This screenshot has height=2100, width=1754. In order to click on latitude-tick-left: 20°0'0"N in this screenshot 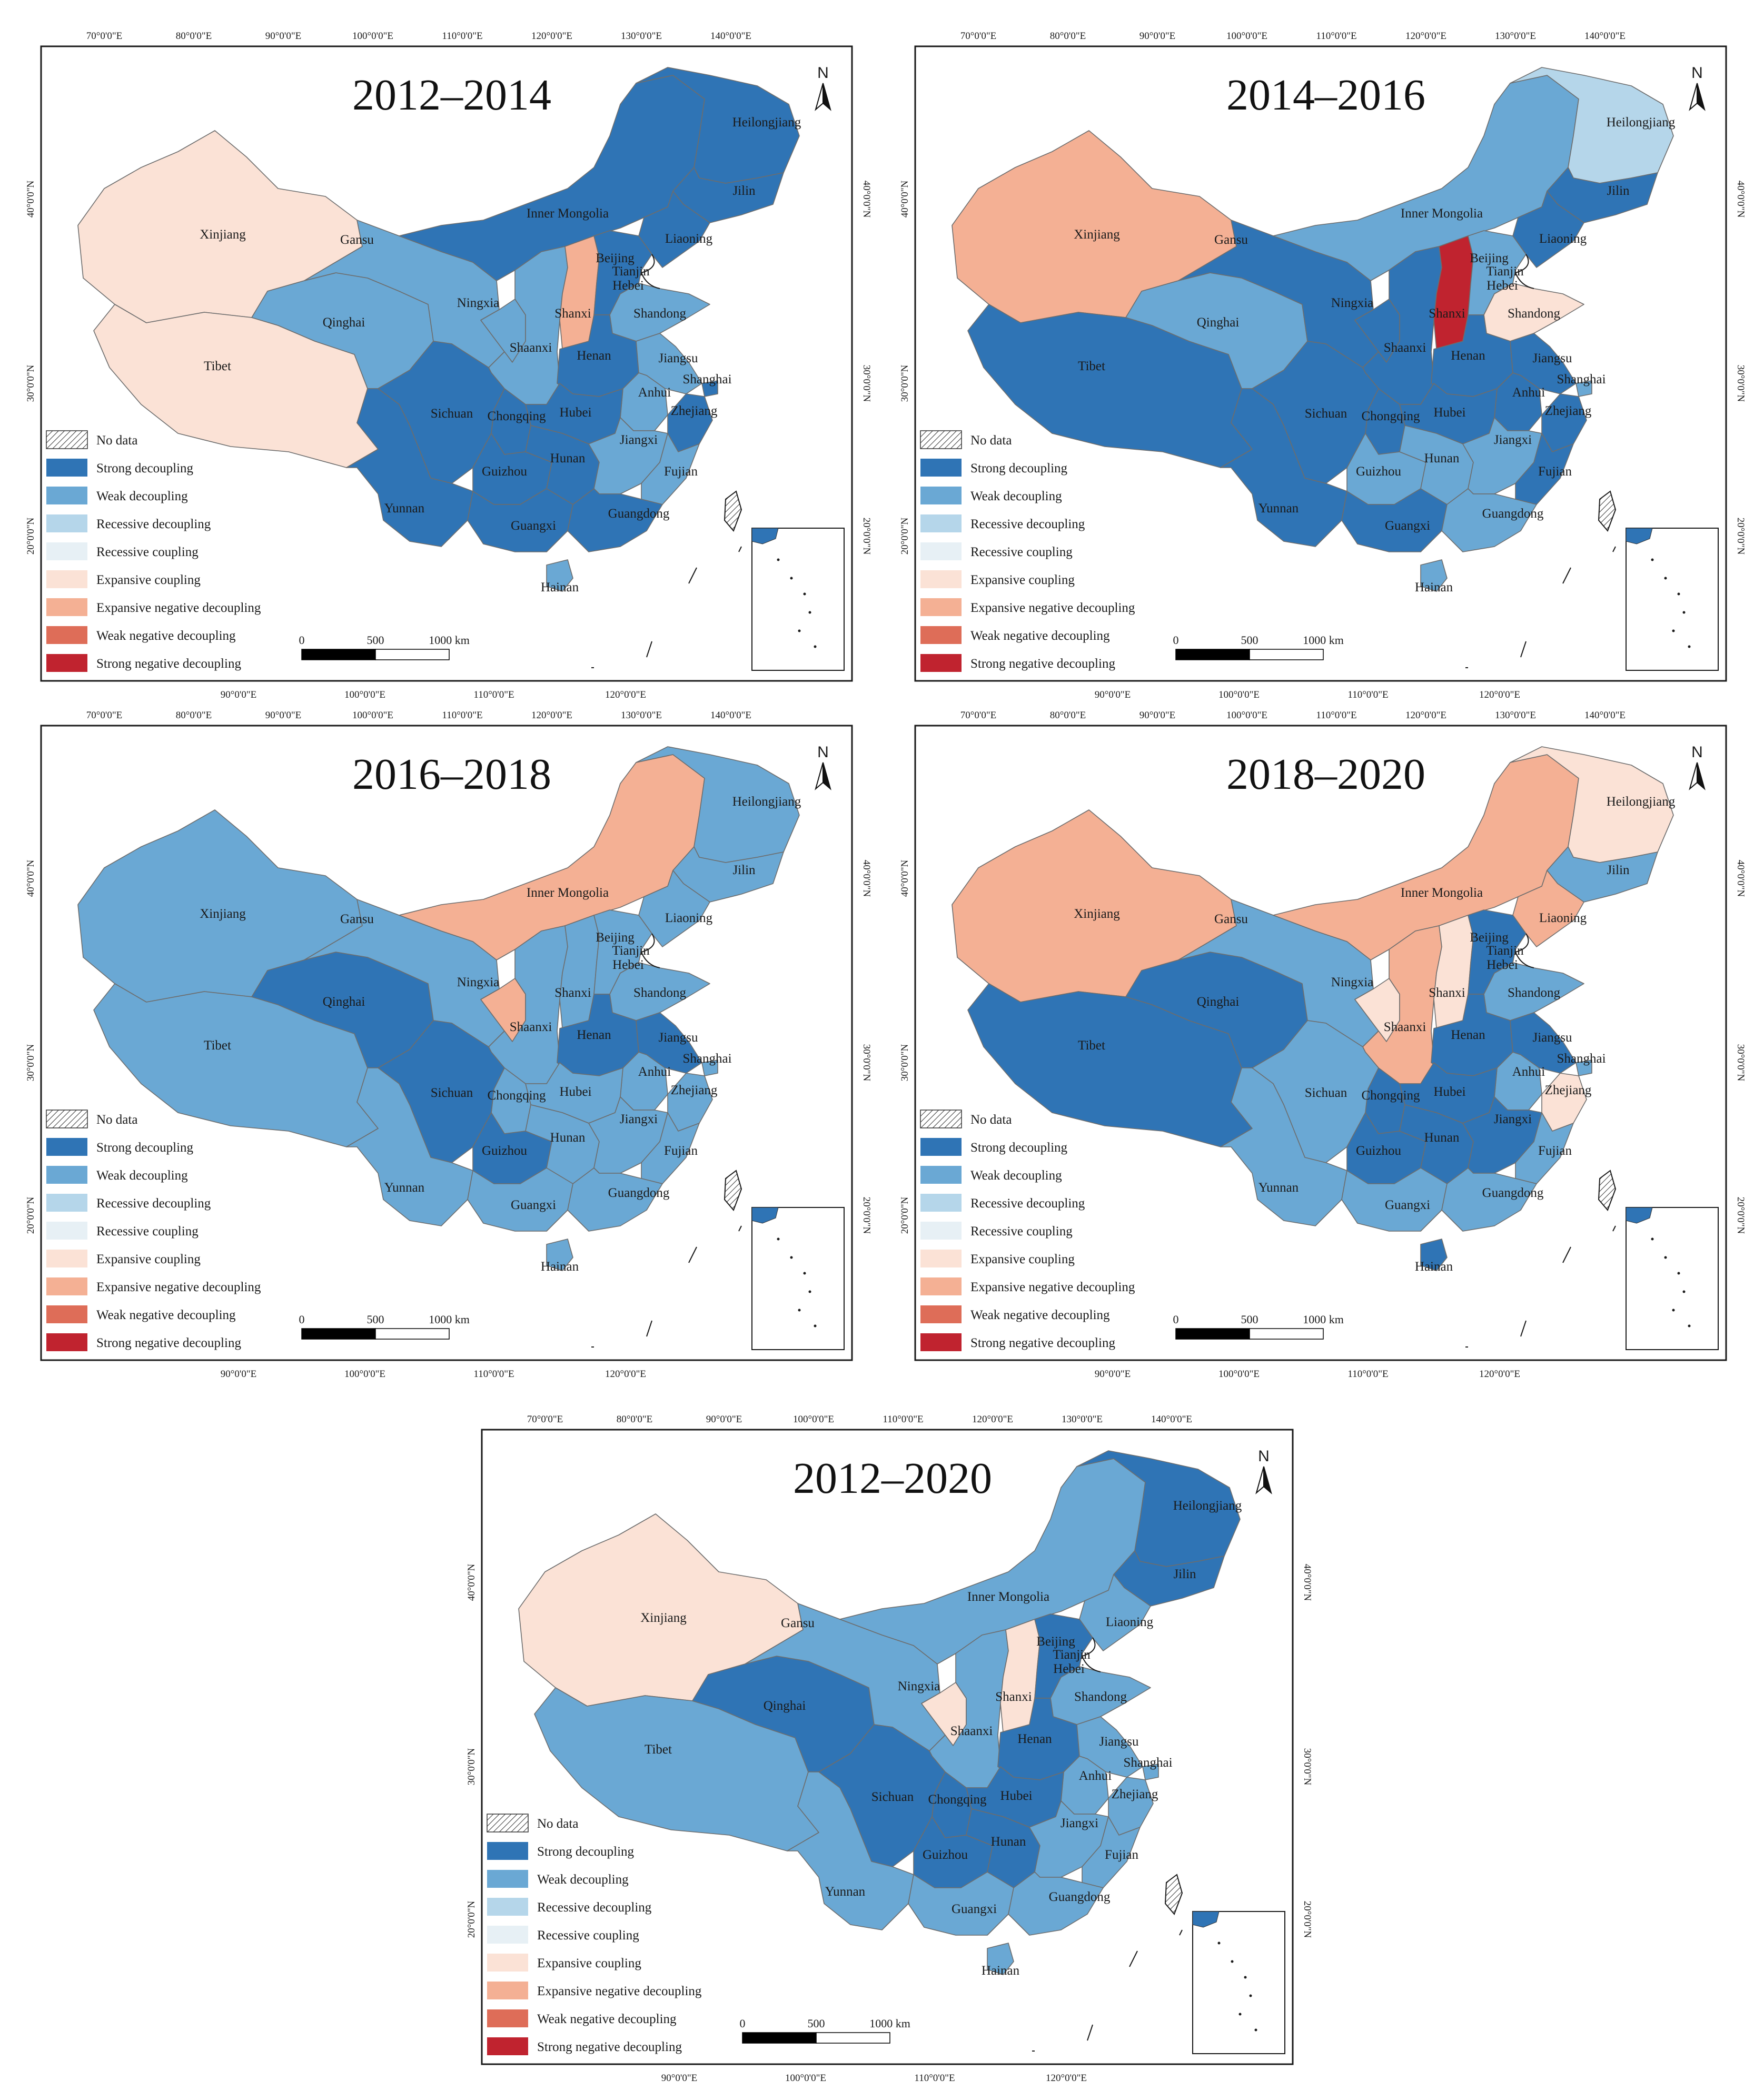, I will do `click(30, 1215)`.